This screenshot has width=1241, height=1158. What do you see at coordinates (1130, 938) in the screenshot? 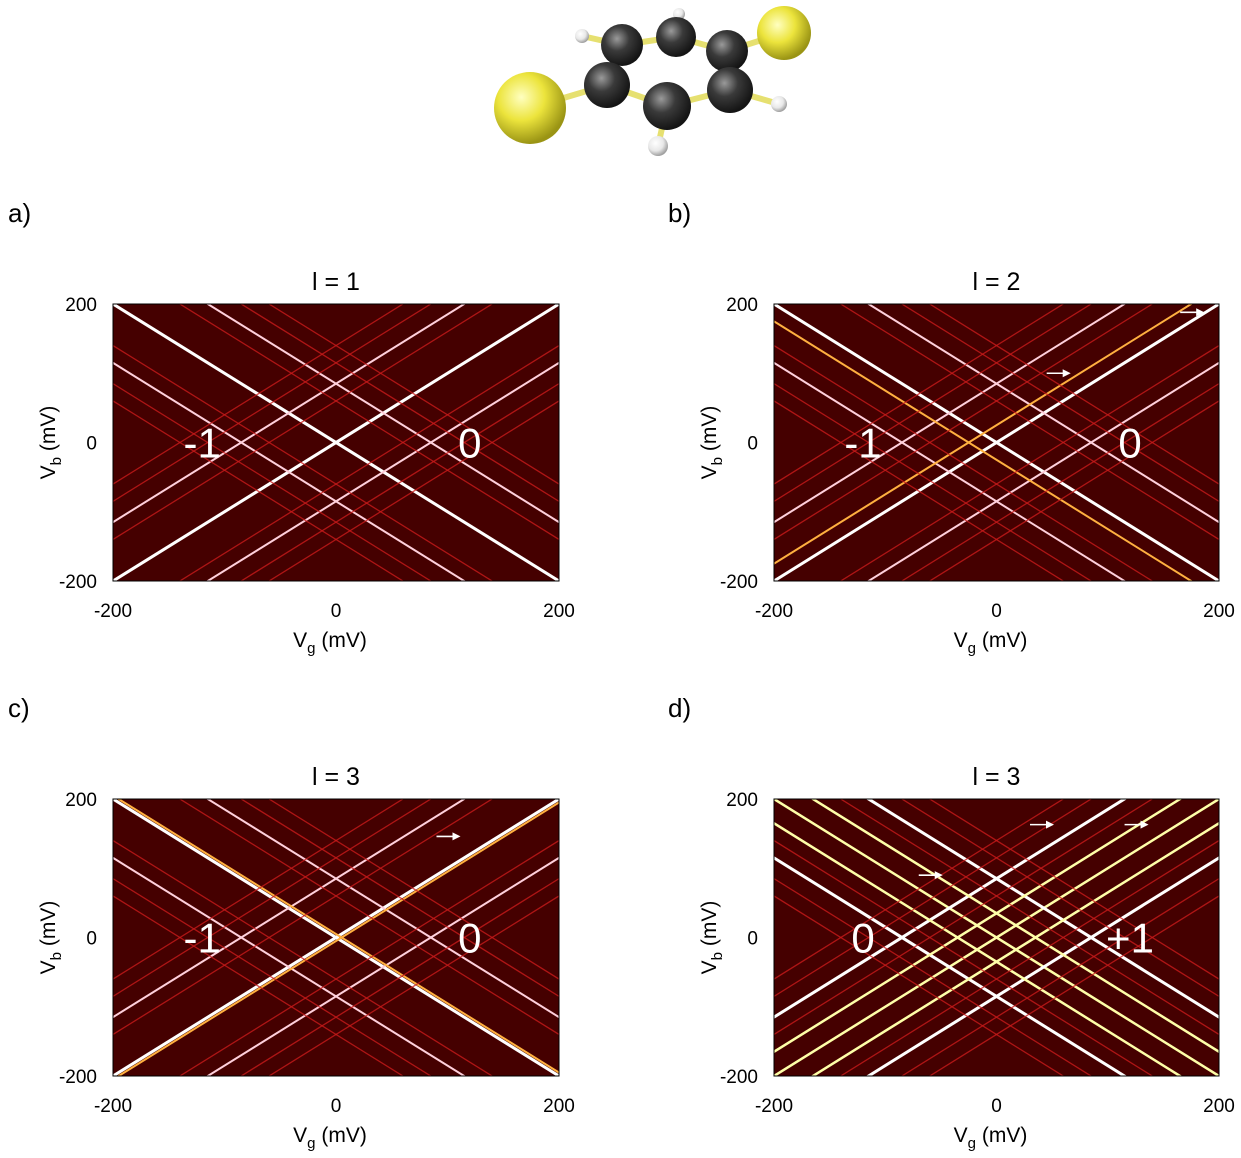
I see `charge-state-label: +1` at bounding box center [1130, 938].